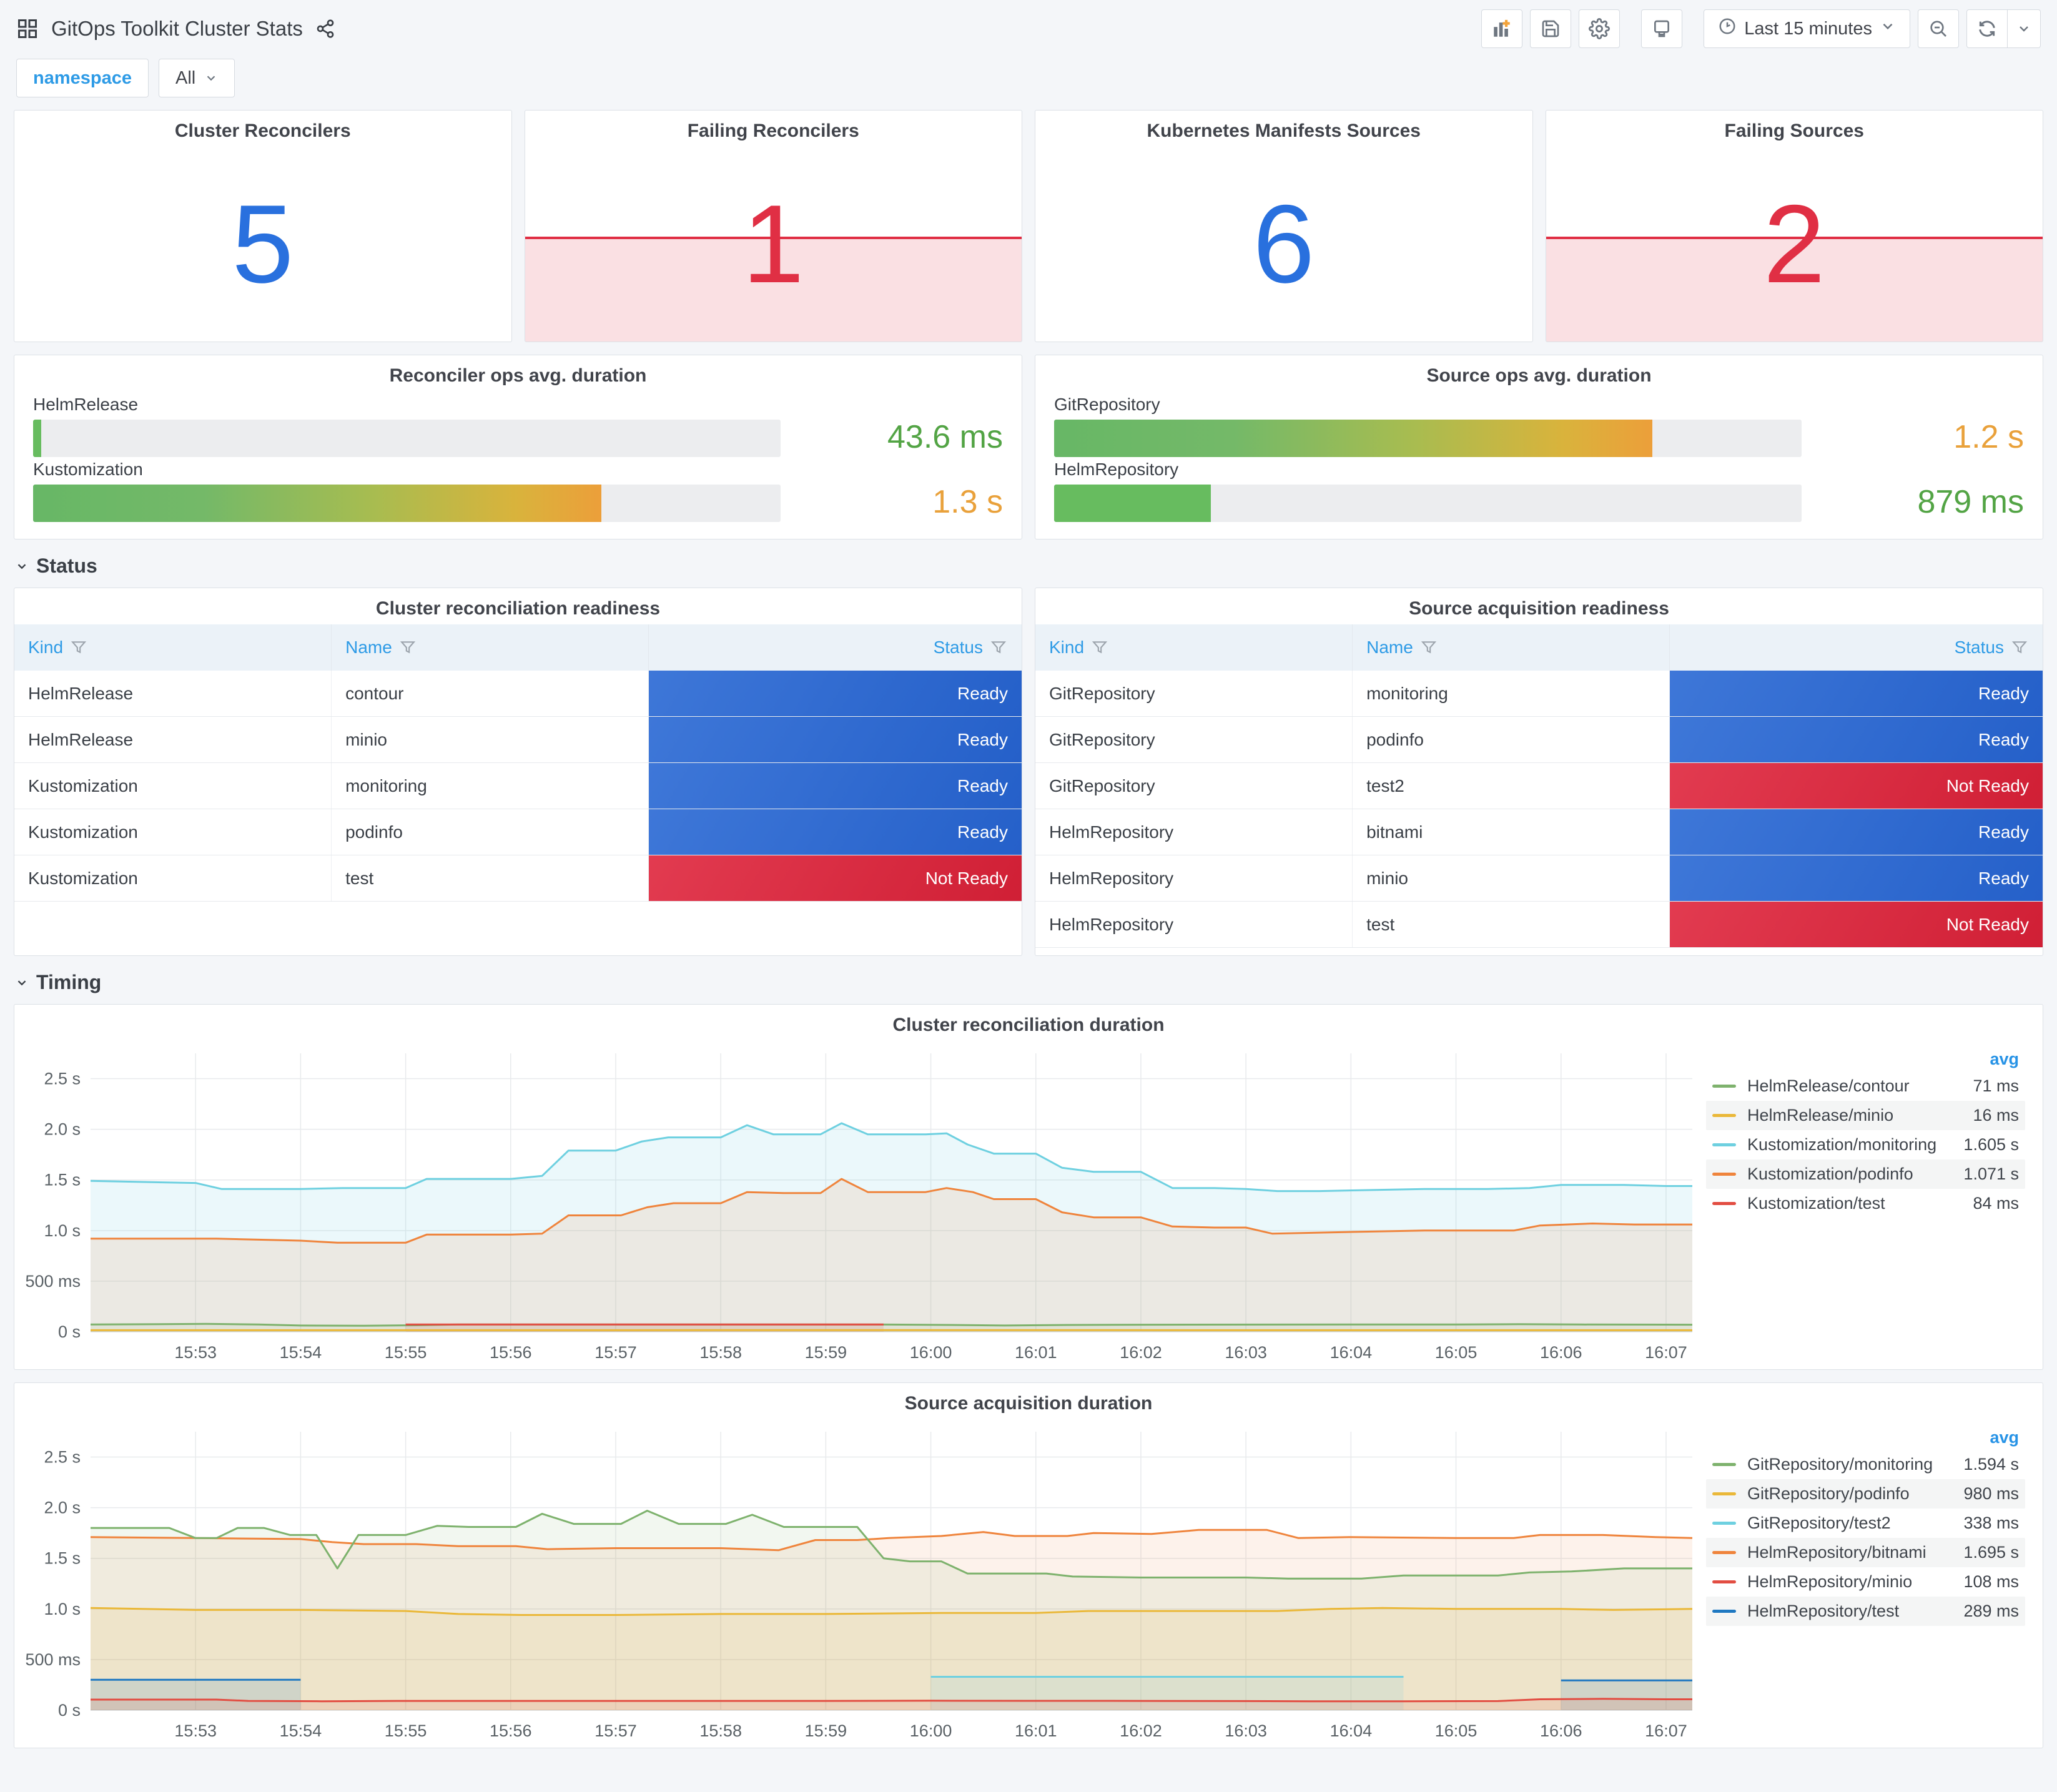 The height and width of the screenshot is (1792, 2057). Describe the element at coordinates (1865, 1582) in the screenshot. I see `legend-item-HelmRepository/minio: HelmRepository/minio 108 ms` at that location.